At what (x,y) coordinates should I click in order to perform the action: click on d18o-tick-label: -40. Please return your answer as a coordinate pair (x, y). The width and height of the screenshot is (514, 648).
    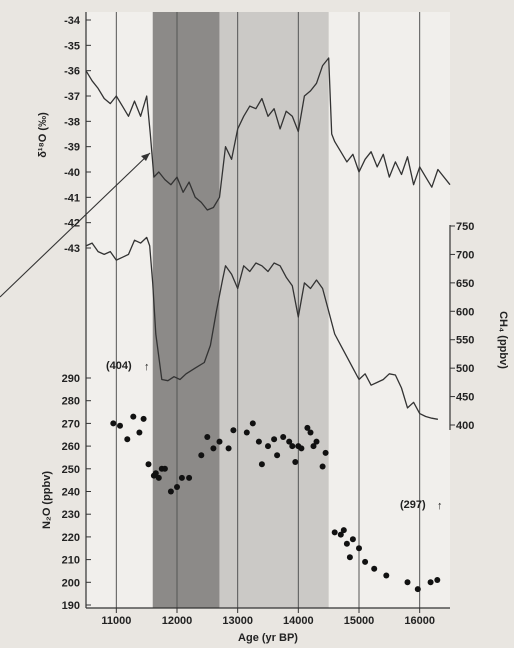
    Looking at the image, I should click on (72, 173).